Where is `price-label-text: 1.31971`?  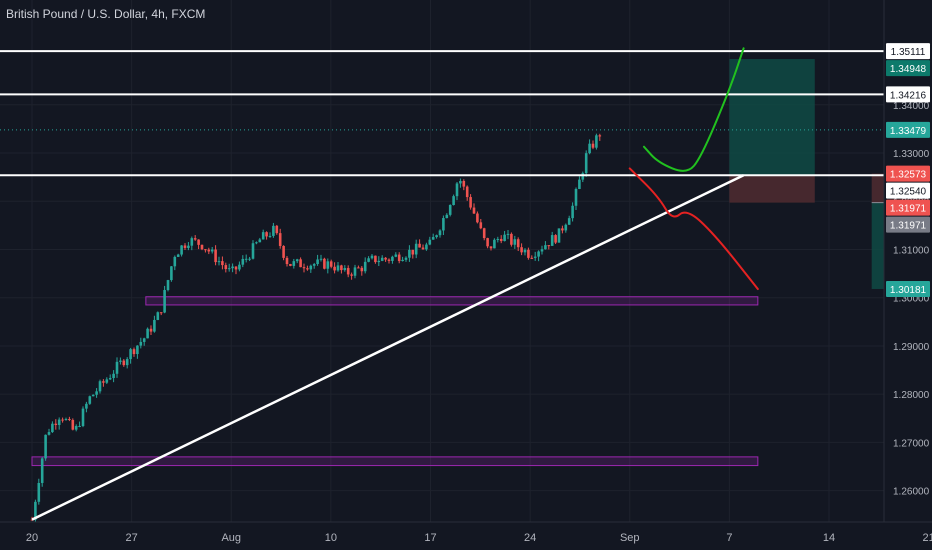
price-label-text: 1.31971 is located at coordinates (908, 209).